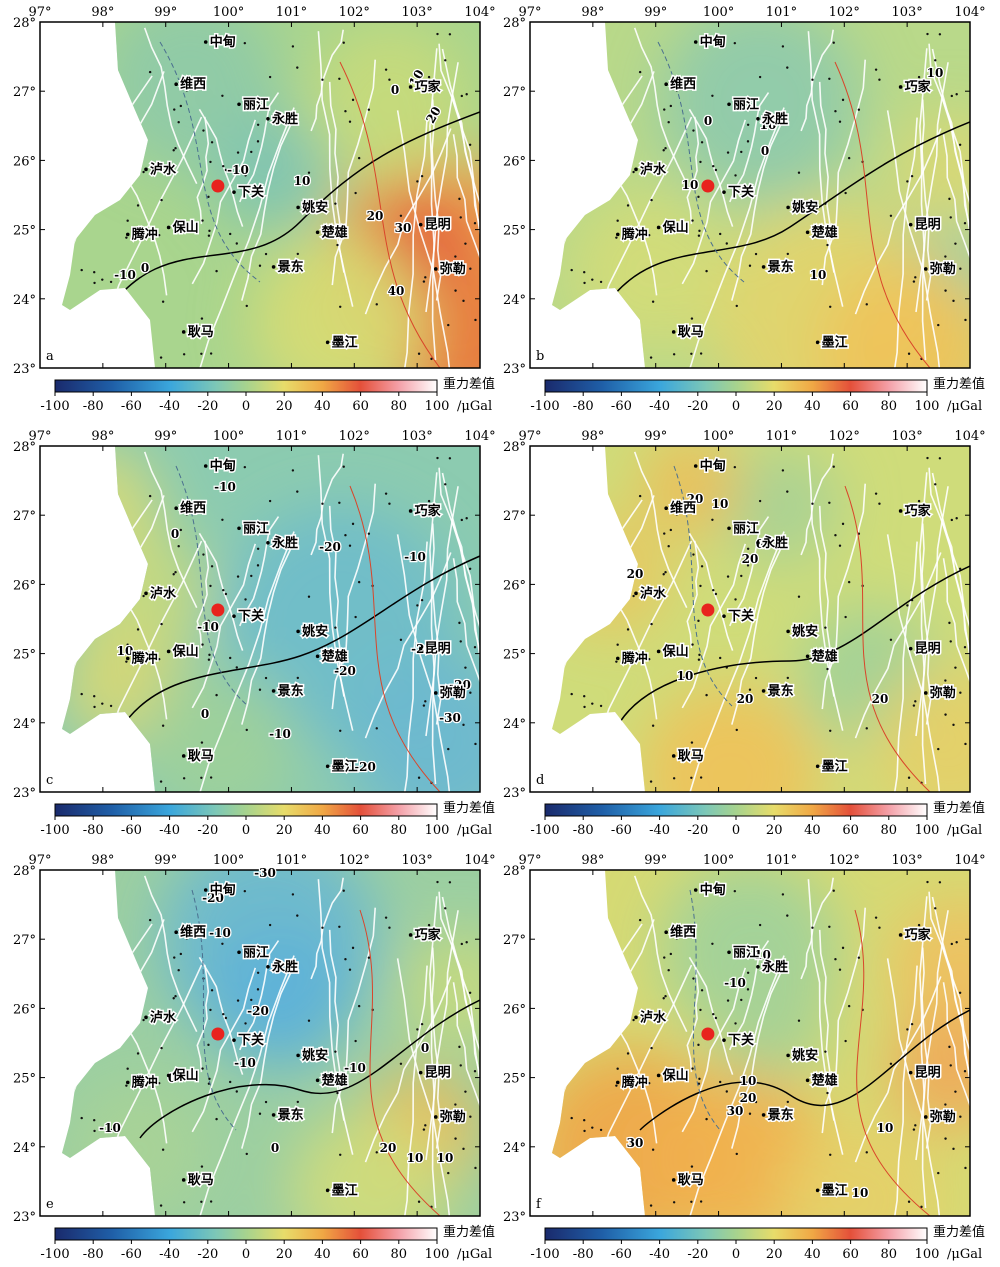 The width and height of the screenshot is (1000, 1267). Describe the element at coordinates (930, 970) in the screenshot. I see `field-blob` at that location.